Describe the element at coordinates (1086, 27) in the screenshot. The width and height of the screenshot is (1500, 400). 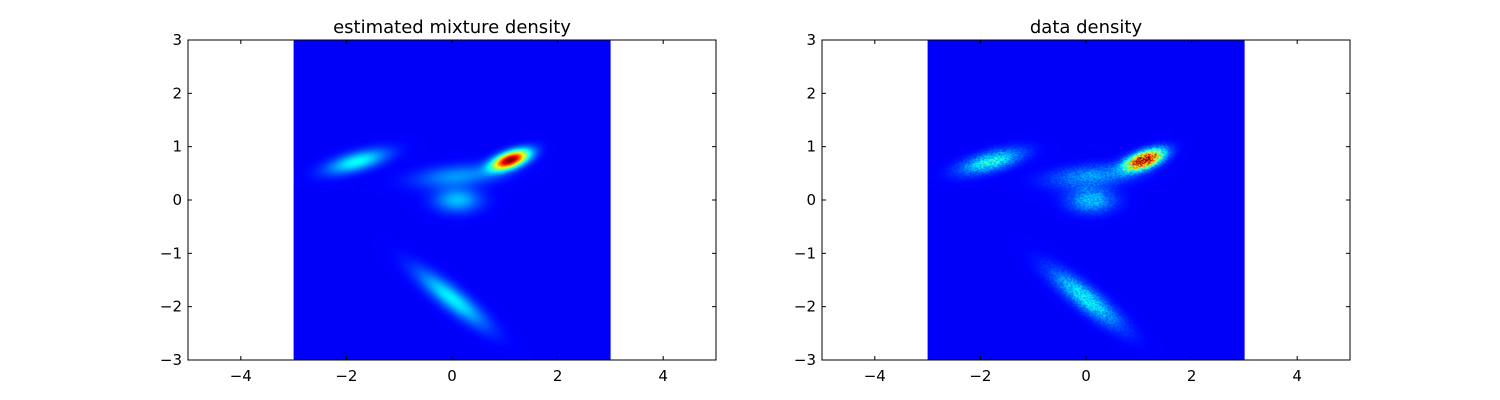
I see `chart-title: data density` at that location.